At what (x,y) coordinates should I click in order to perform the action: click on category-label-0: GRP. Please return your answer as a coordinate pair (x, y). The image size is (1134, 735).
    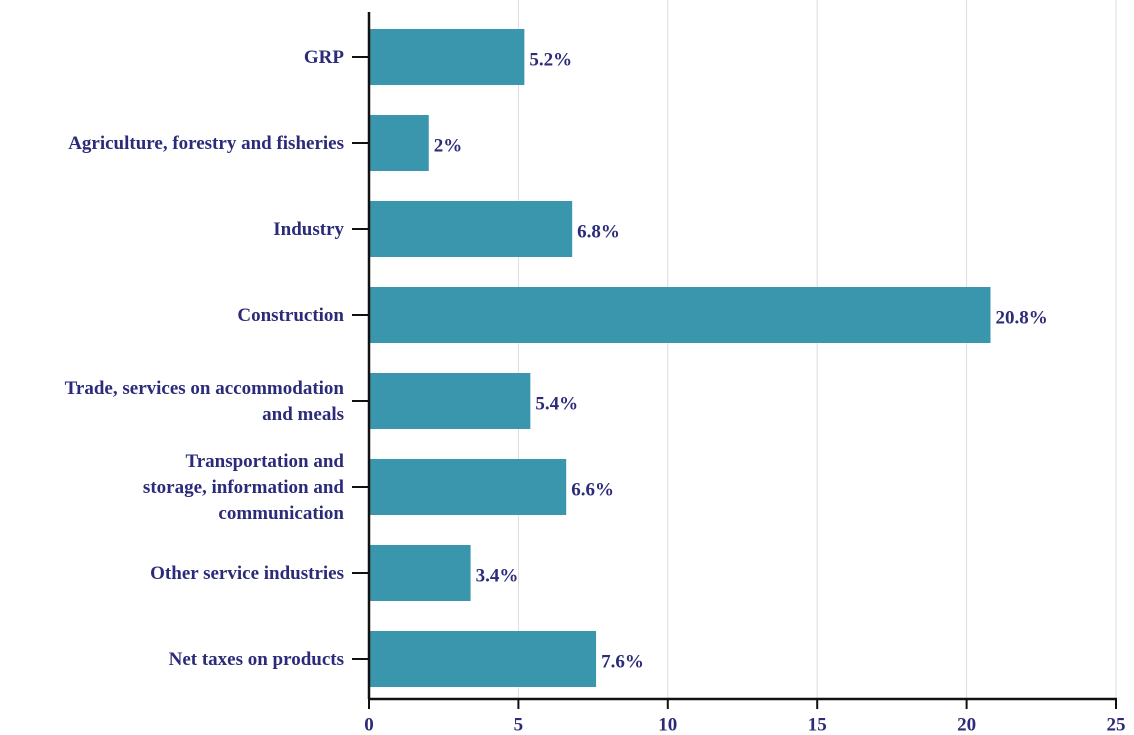
    Looking at the image, I should click on (324, 57).